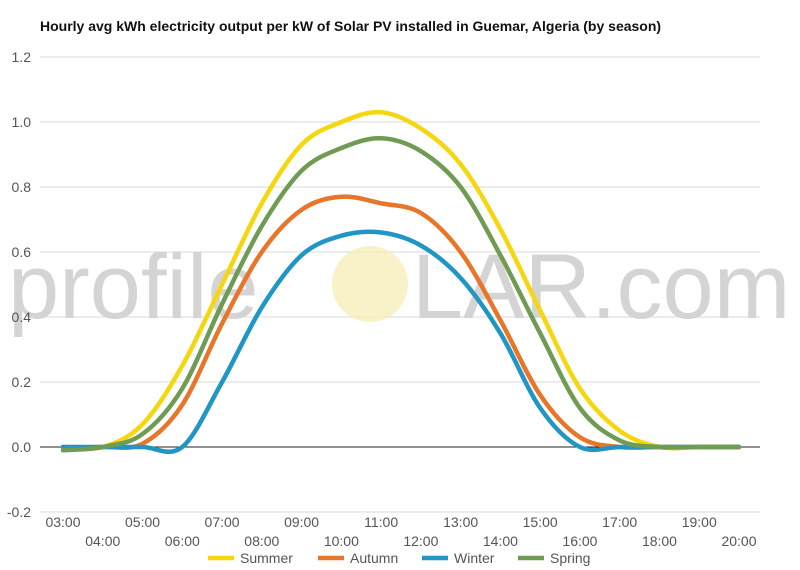 This screenshot has width=800, height=570. What do you see at coordinates (22, 57) in the screenshot?
I see `y-tick-label: 1.2` at bounding box center [22, 57].